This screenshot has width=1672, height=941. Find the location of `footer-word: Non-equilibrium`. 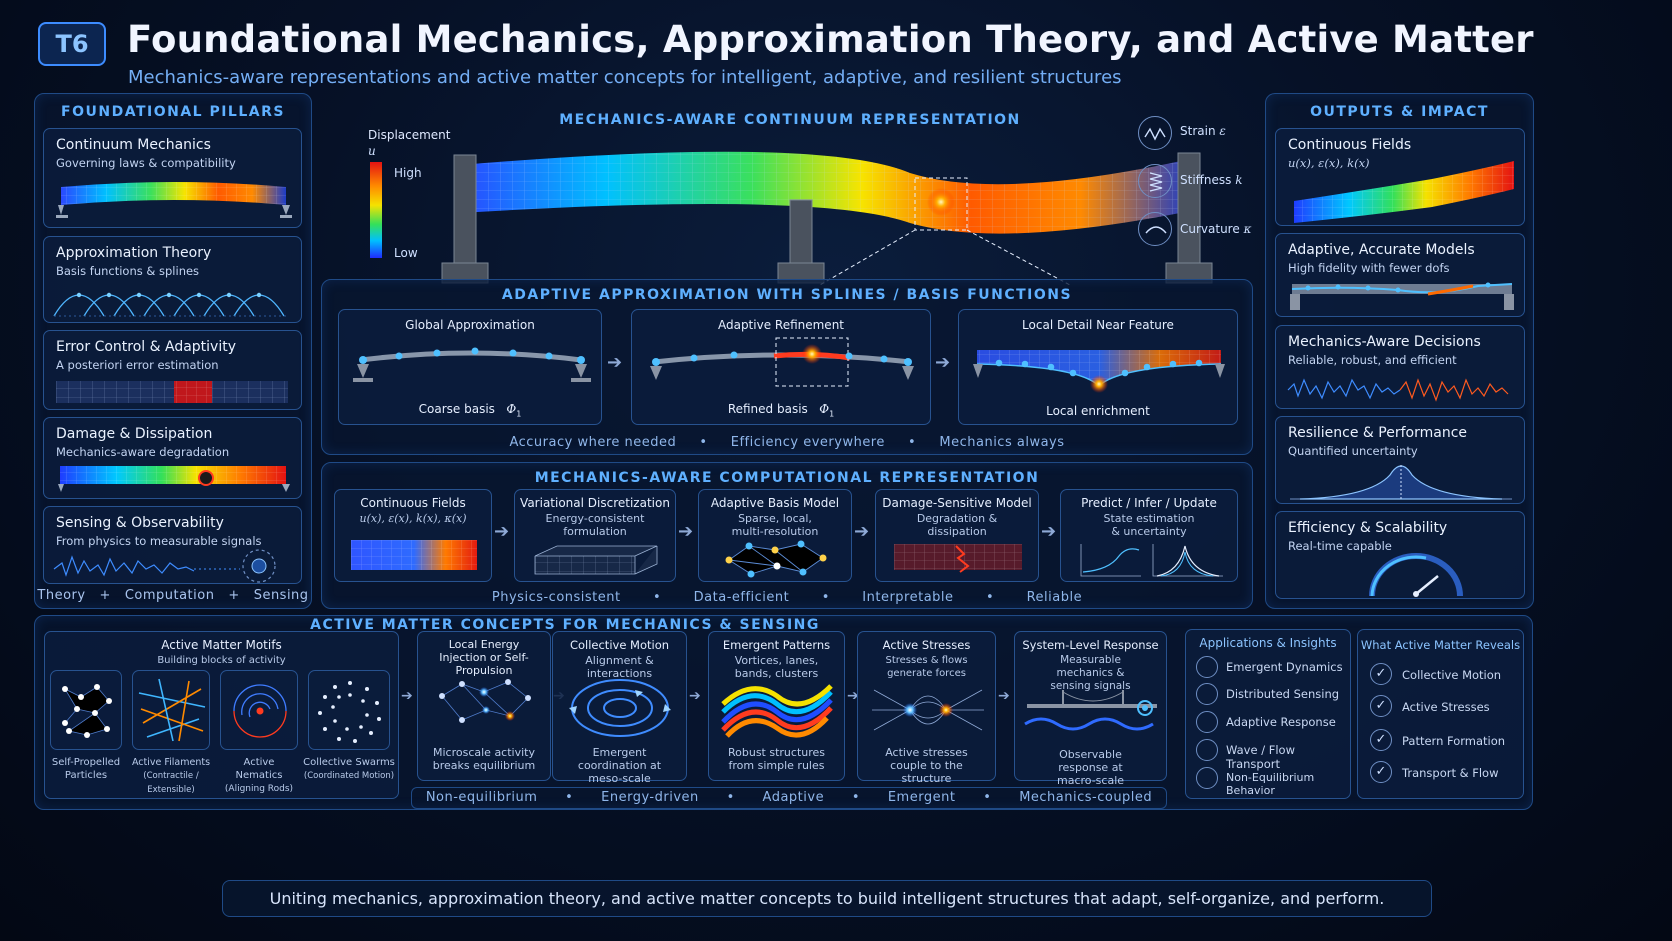

footer-word: Non-equilibrium is located at coordinates (481, 797).